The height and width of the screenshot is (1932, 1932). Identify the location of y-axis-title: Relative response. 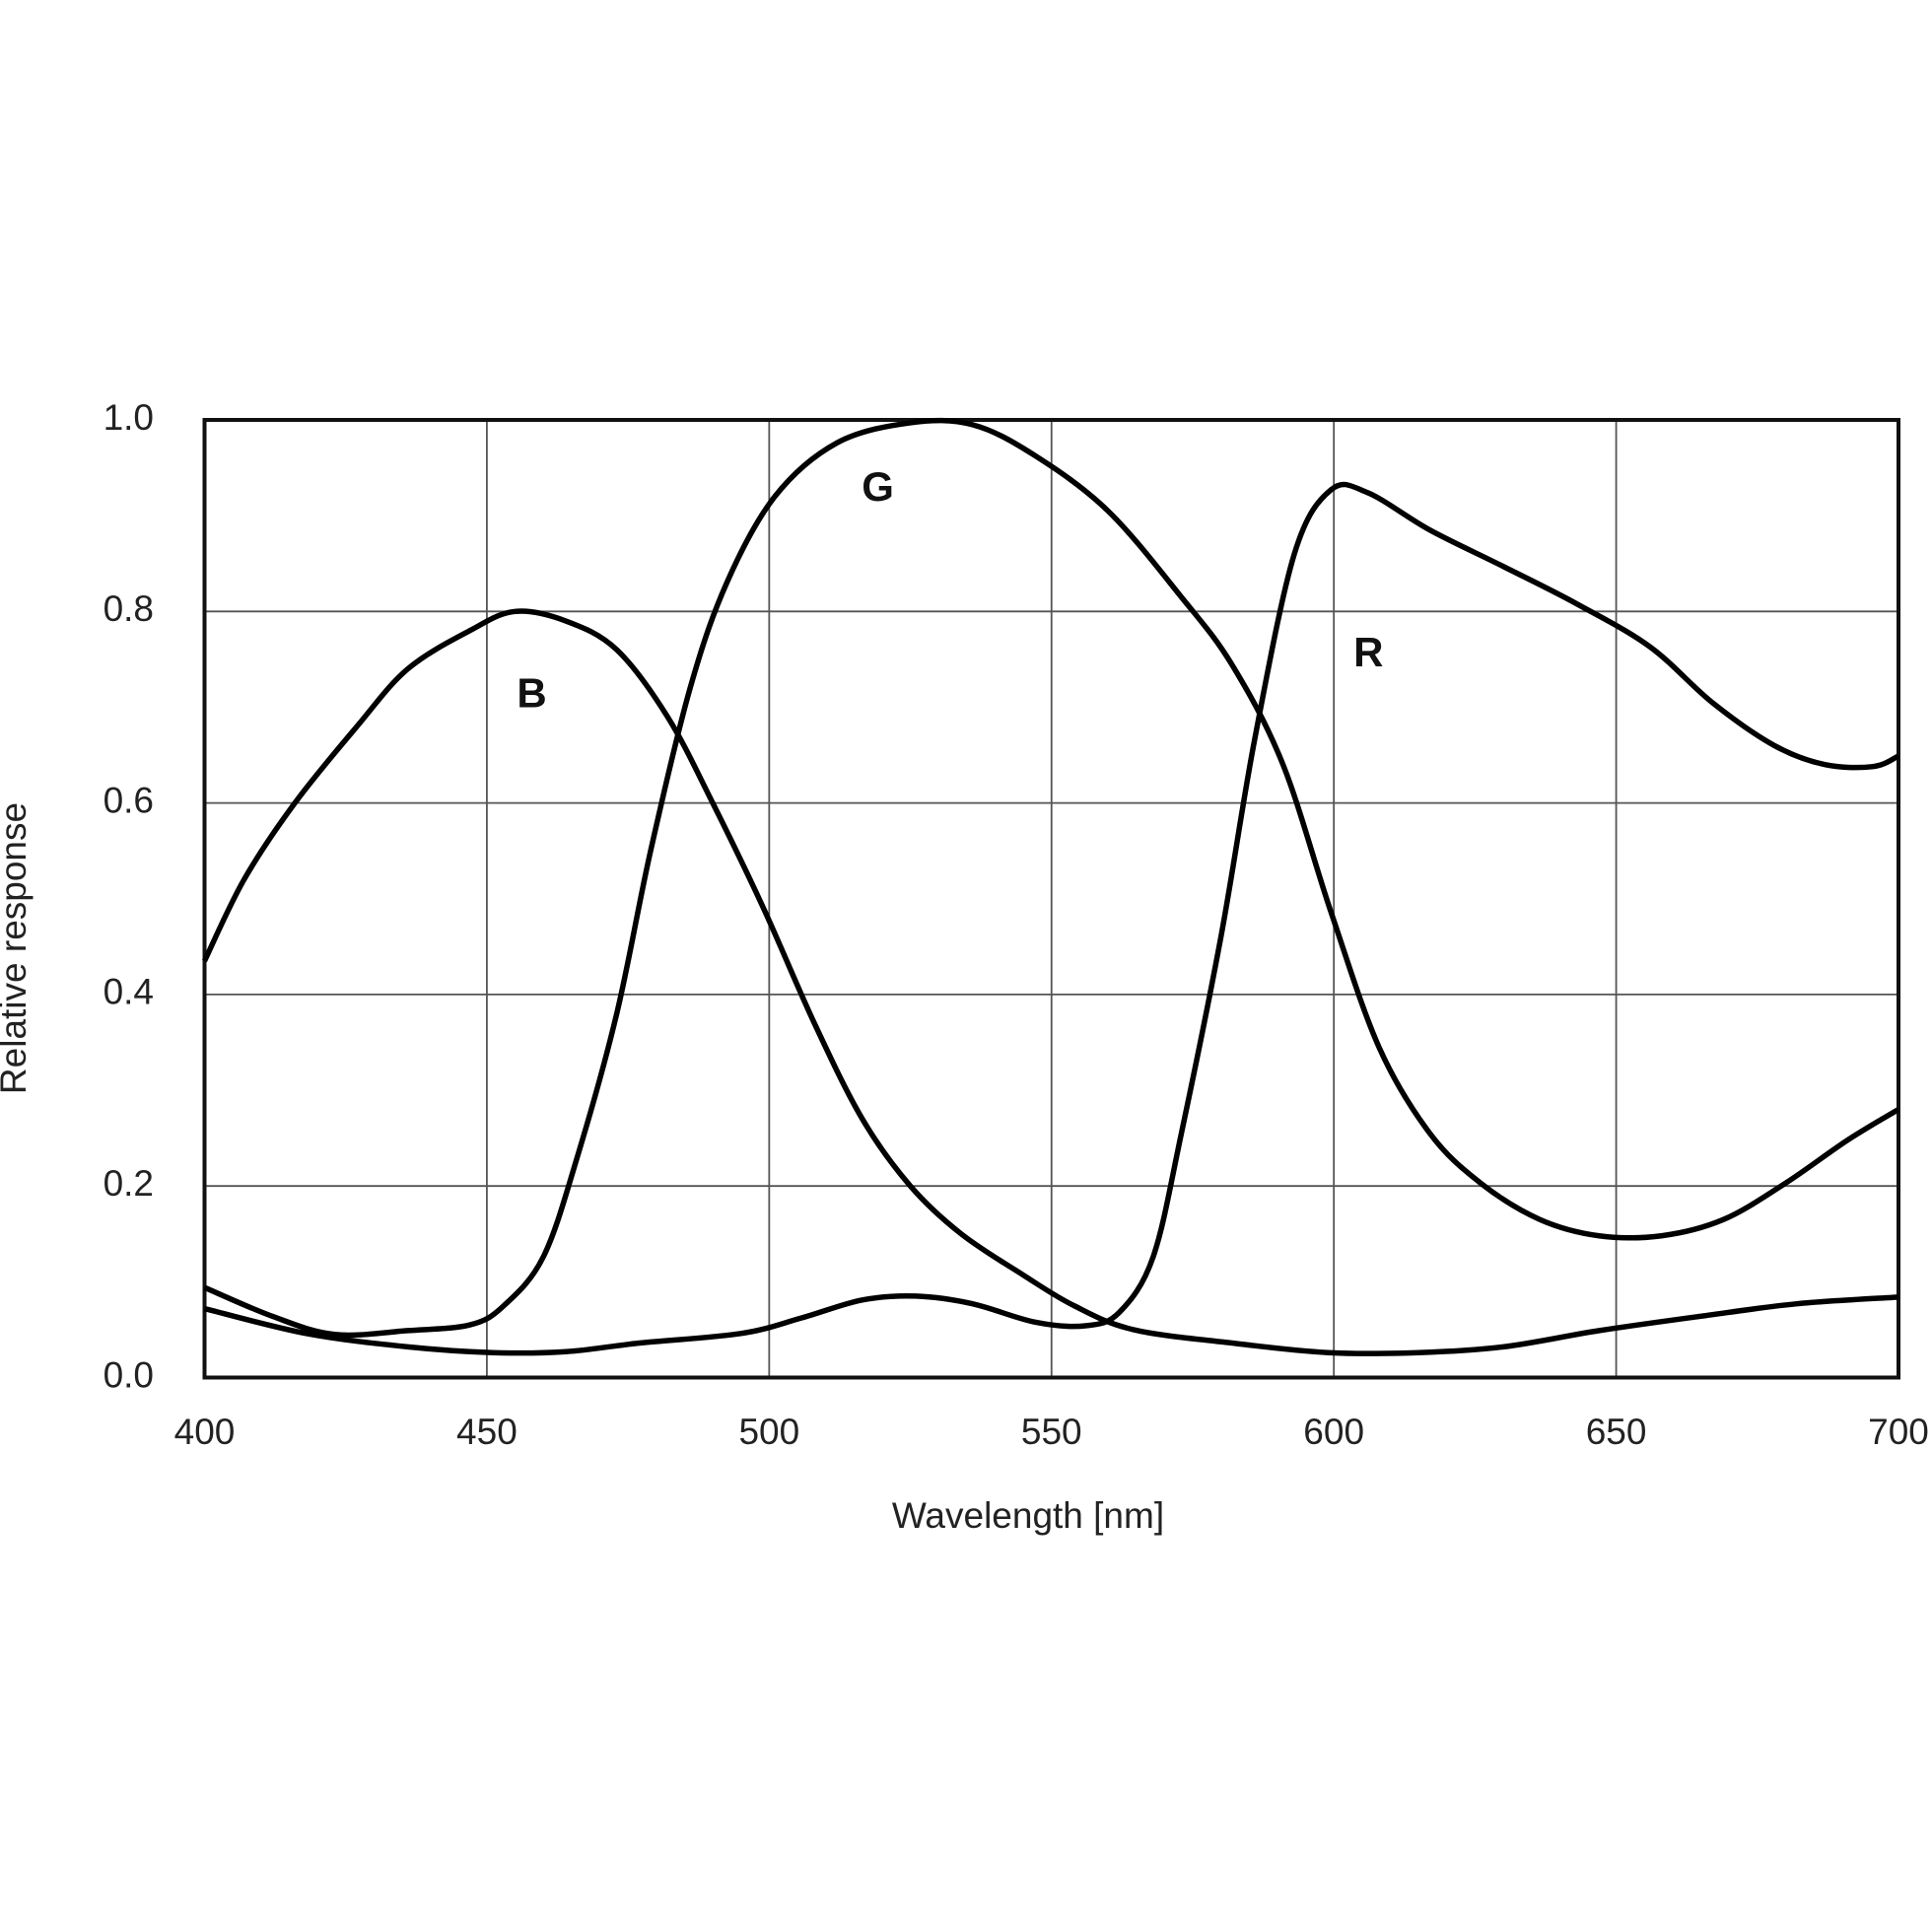
(17, 948).